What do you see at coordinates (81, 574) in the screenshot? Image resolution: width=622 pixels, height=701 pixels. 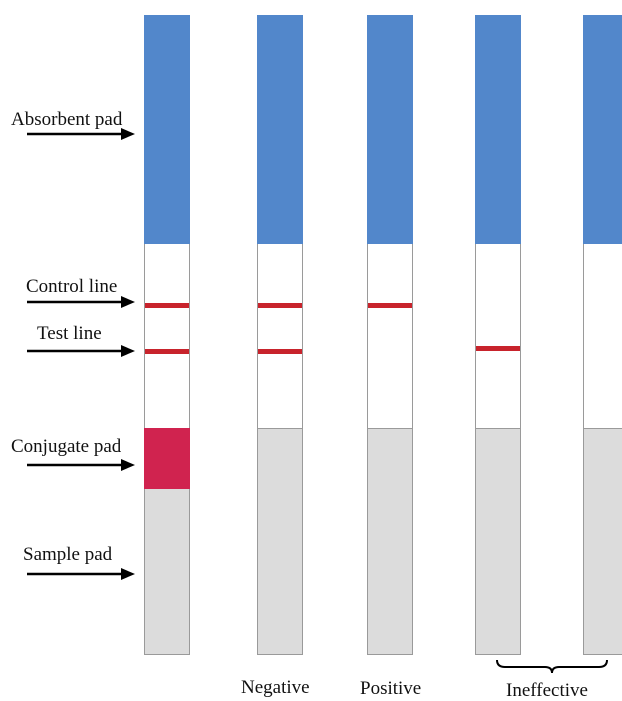 I see `arrow-sample-pad` at bounding box center [81, 574].